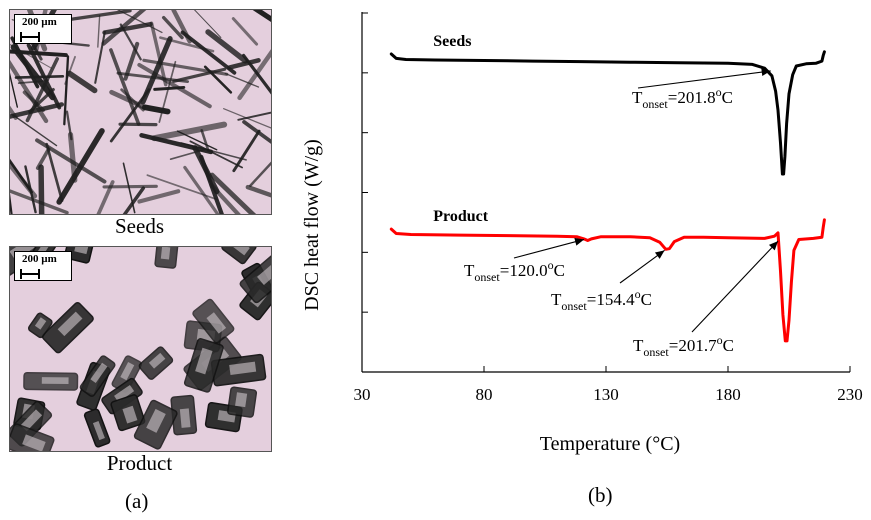 The image size is (871, 520). What do you see at coordinates (514, 271) in the screenshot?
I see `annotation-label: Tonset=120.0oC` at bounding box center [514, 271].